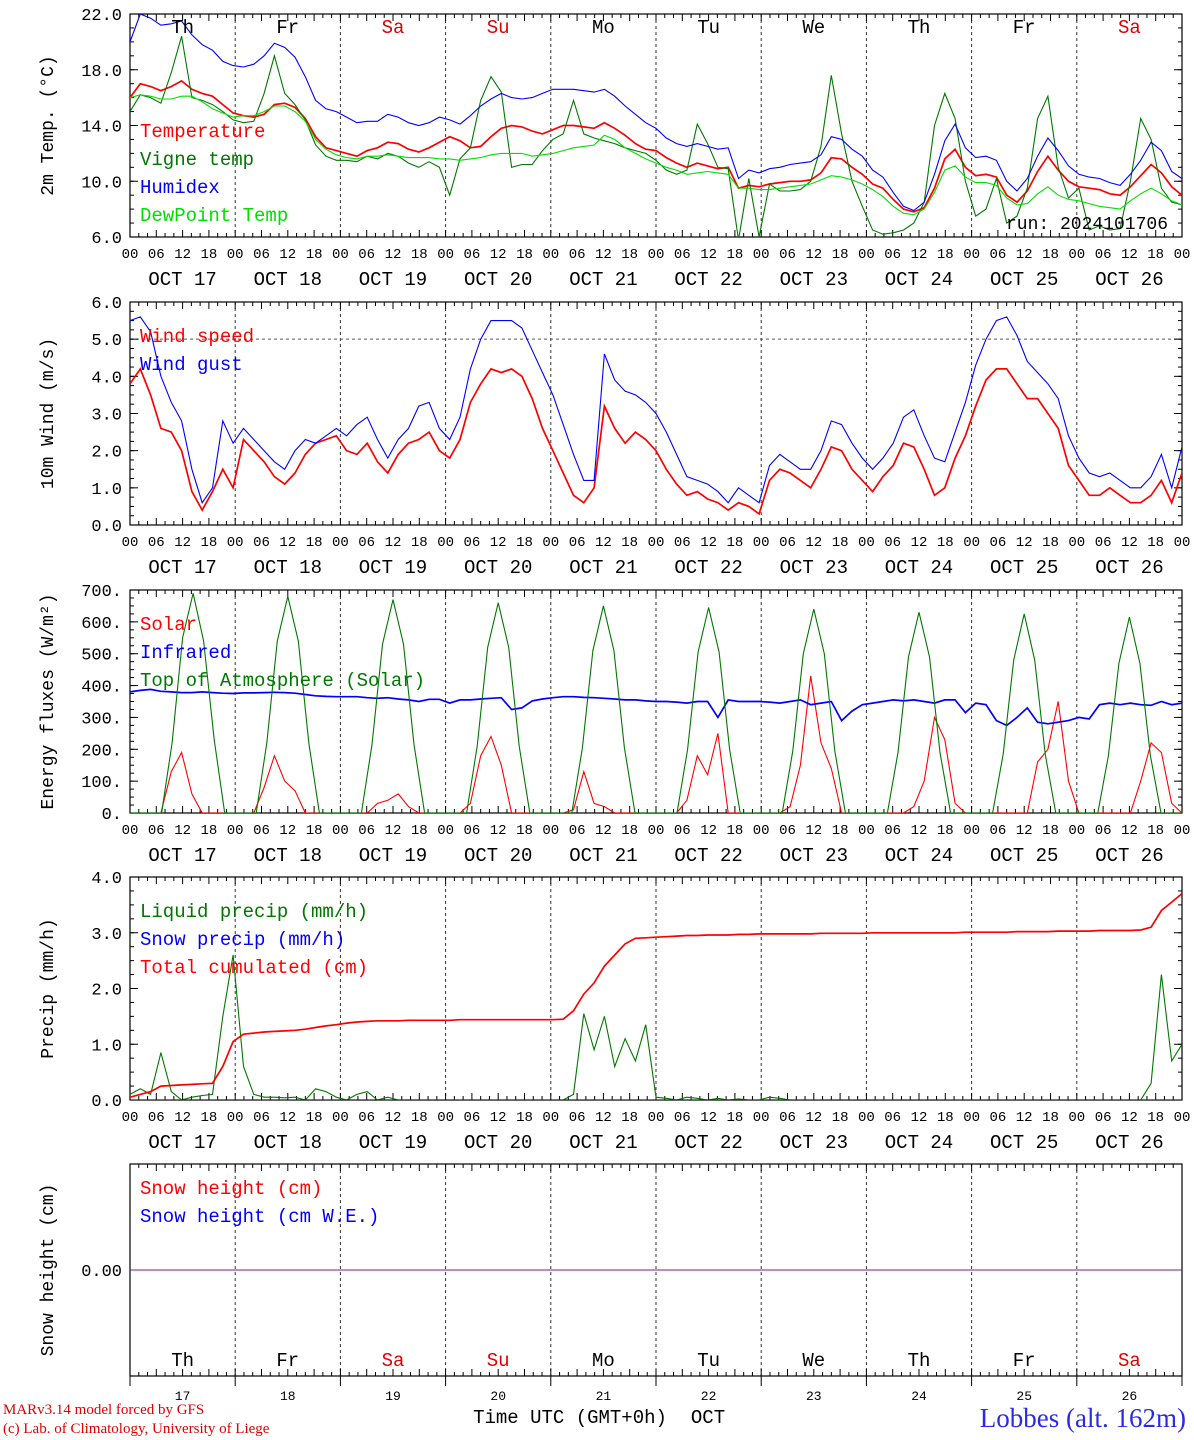 The height and width of the screenshot is (1440, 1194). I want to click on y-tick-label: 400., so click(101, 688).